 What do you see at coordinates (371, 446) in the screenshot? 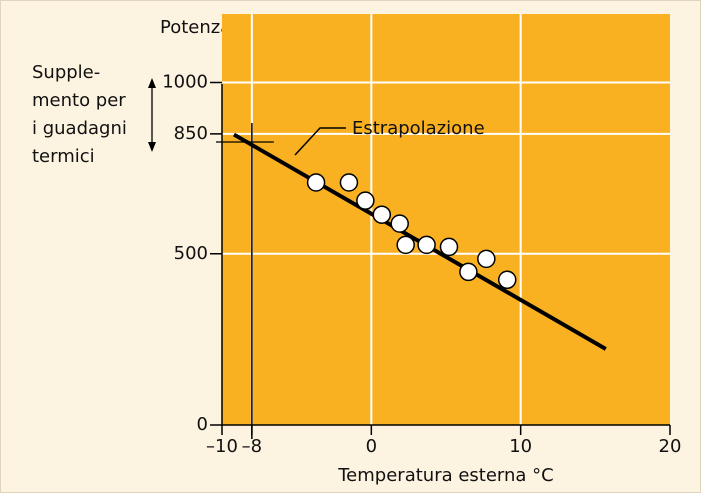
I see `x-tick-label: 0` at bounding box center [371, 446].